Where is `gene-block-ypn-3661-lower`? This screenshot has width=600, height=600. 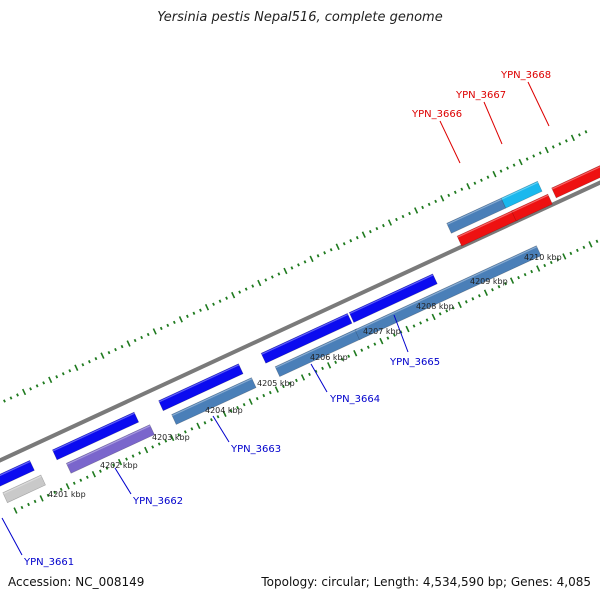 gene-block-ypn-3661-lower is located at coordinates (24, 489).